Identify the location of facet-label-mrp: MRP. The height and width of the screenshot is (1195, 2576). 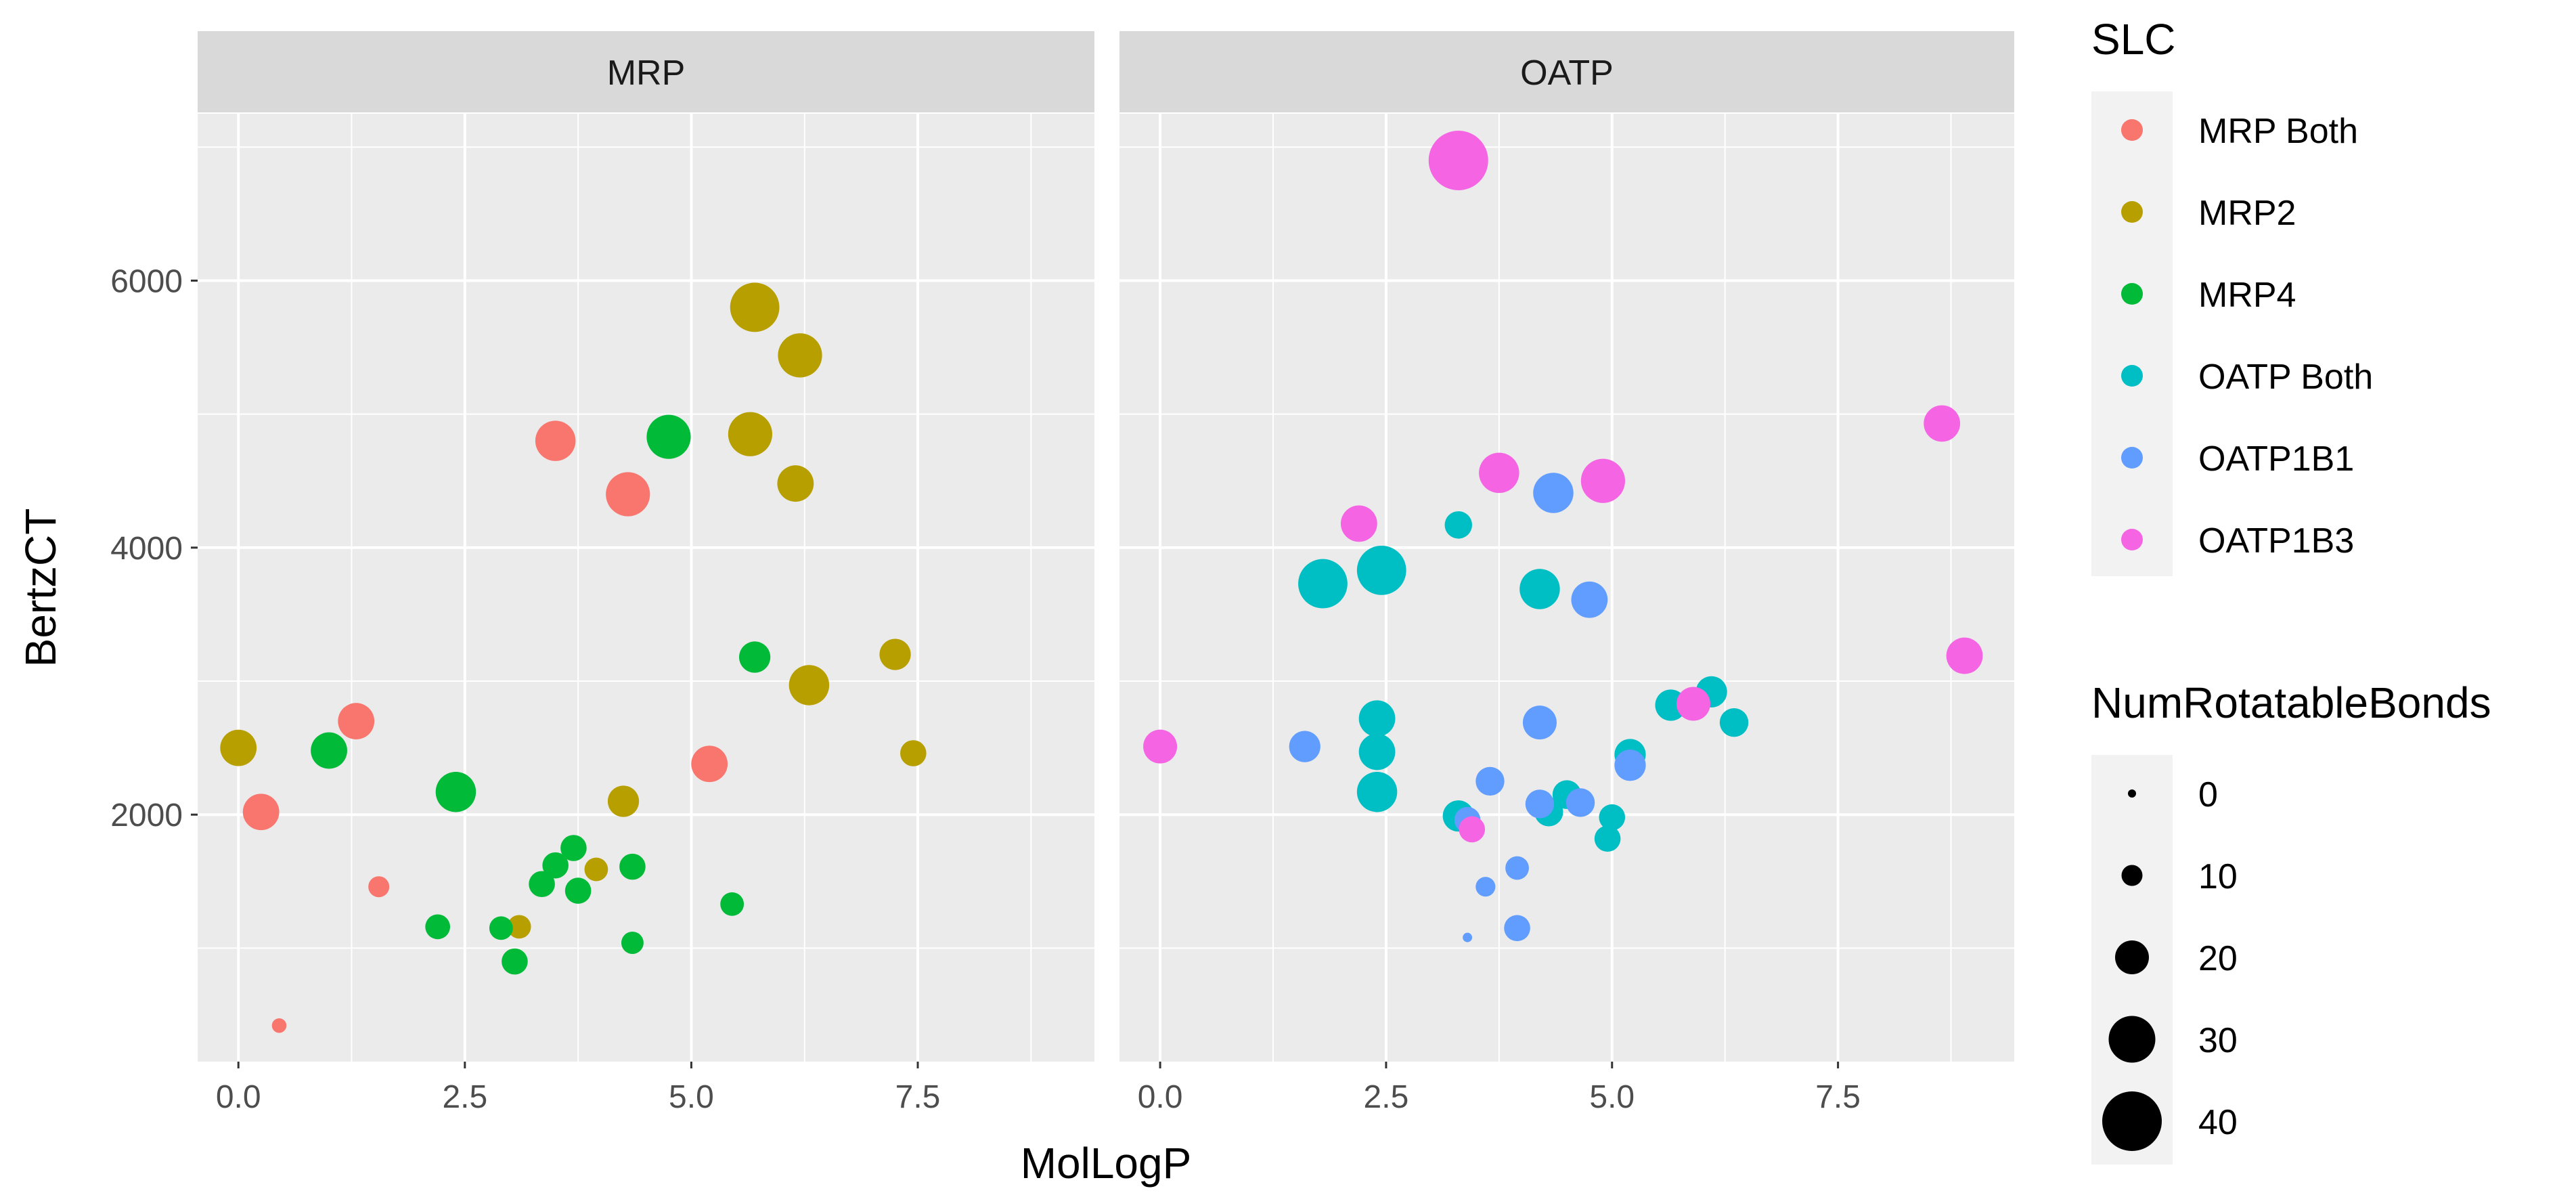
(646, 73).